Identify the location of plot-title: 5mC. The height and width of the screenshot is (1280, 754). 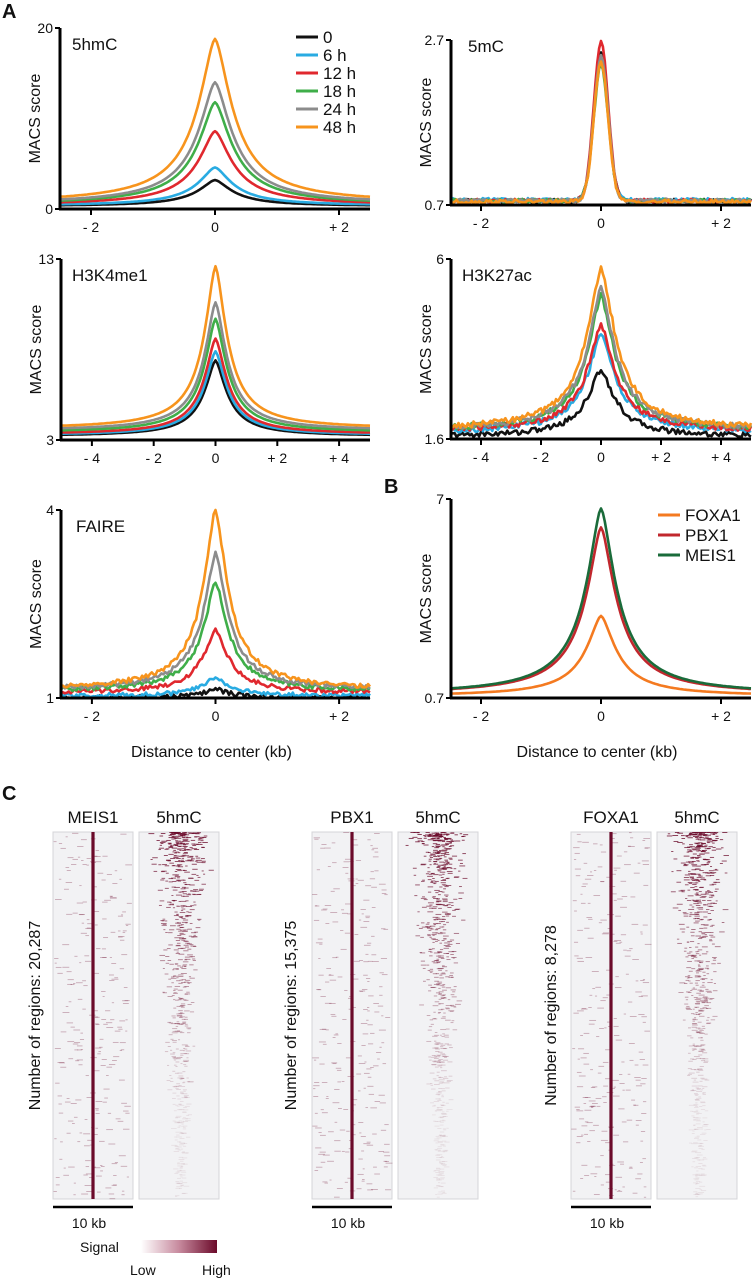
(486, 46).